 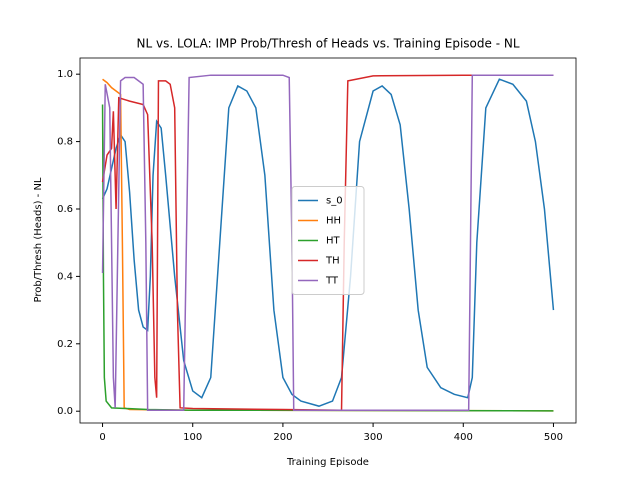 I want to click on legend-box, so click(x=328, y=240).